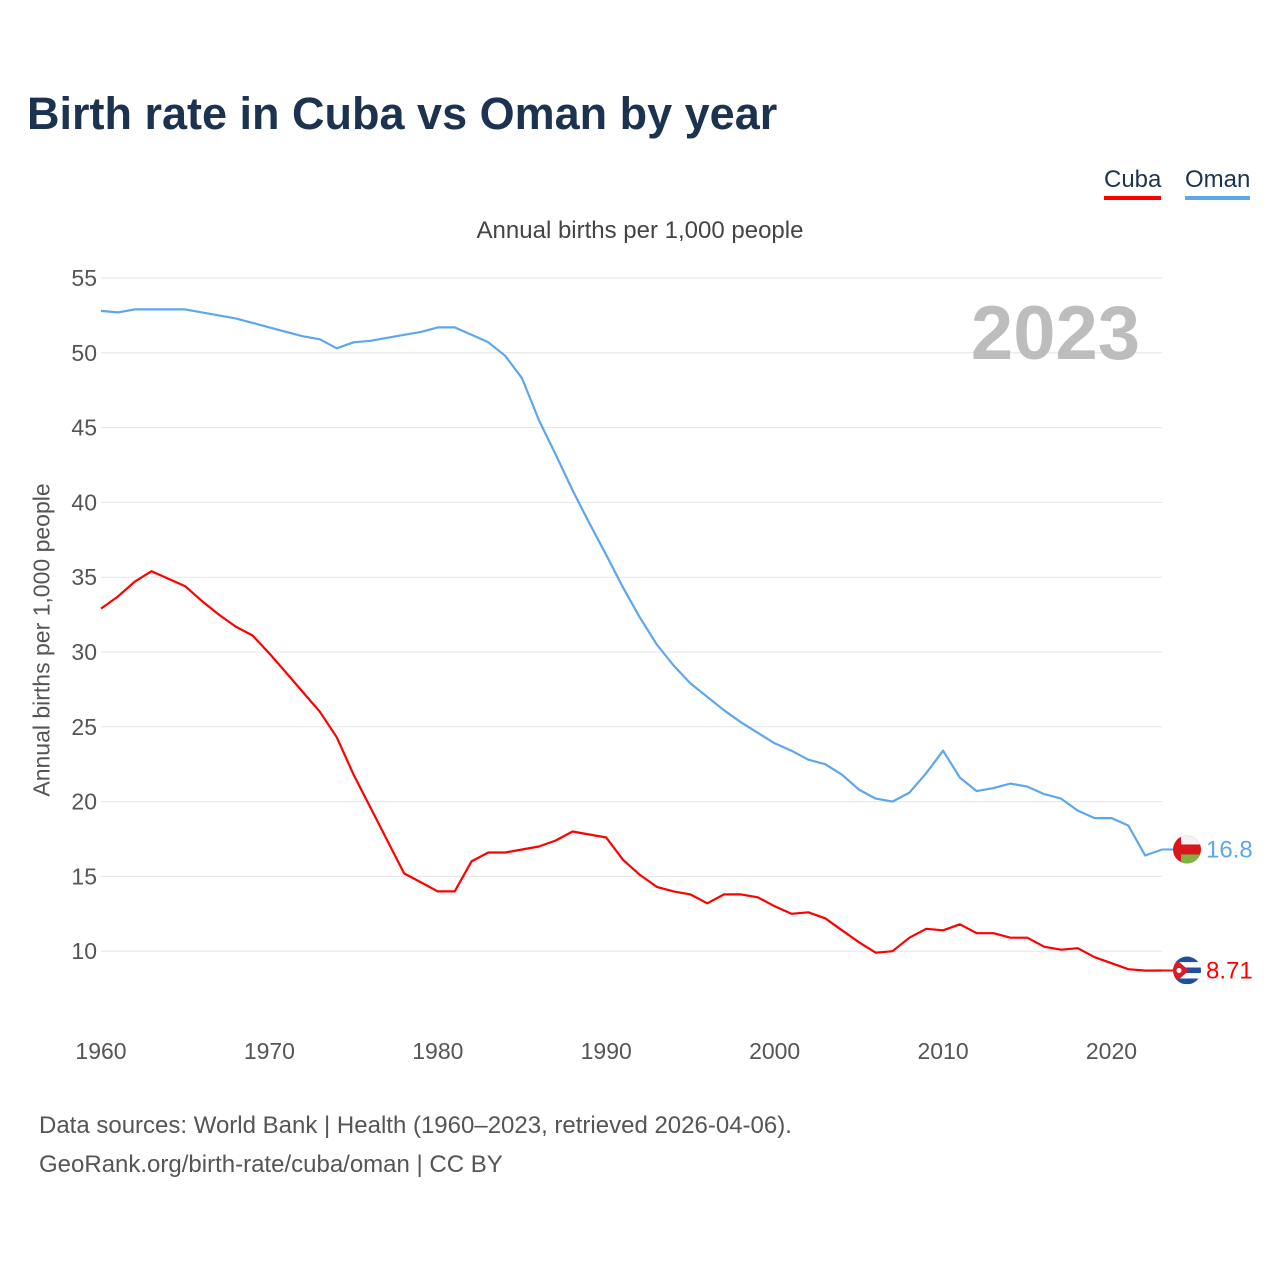 The width and height of the screenshot is (1280, 1280). What do you see at coordinates (84, 502) in the screenshot?
I see `y-tick-label: 40` at bounding box center [84, 502].